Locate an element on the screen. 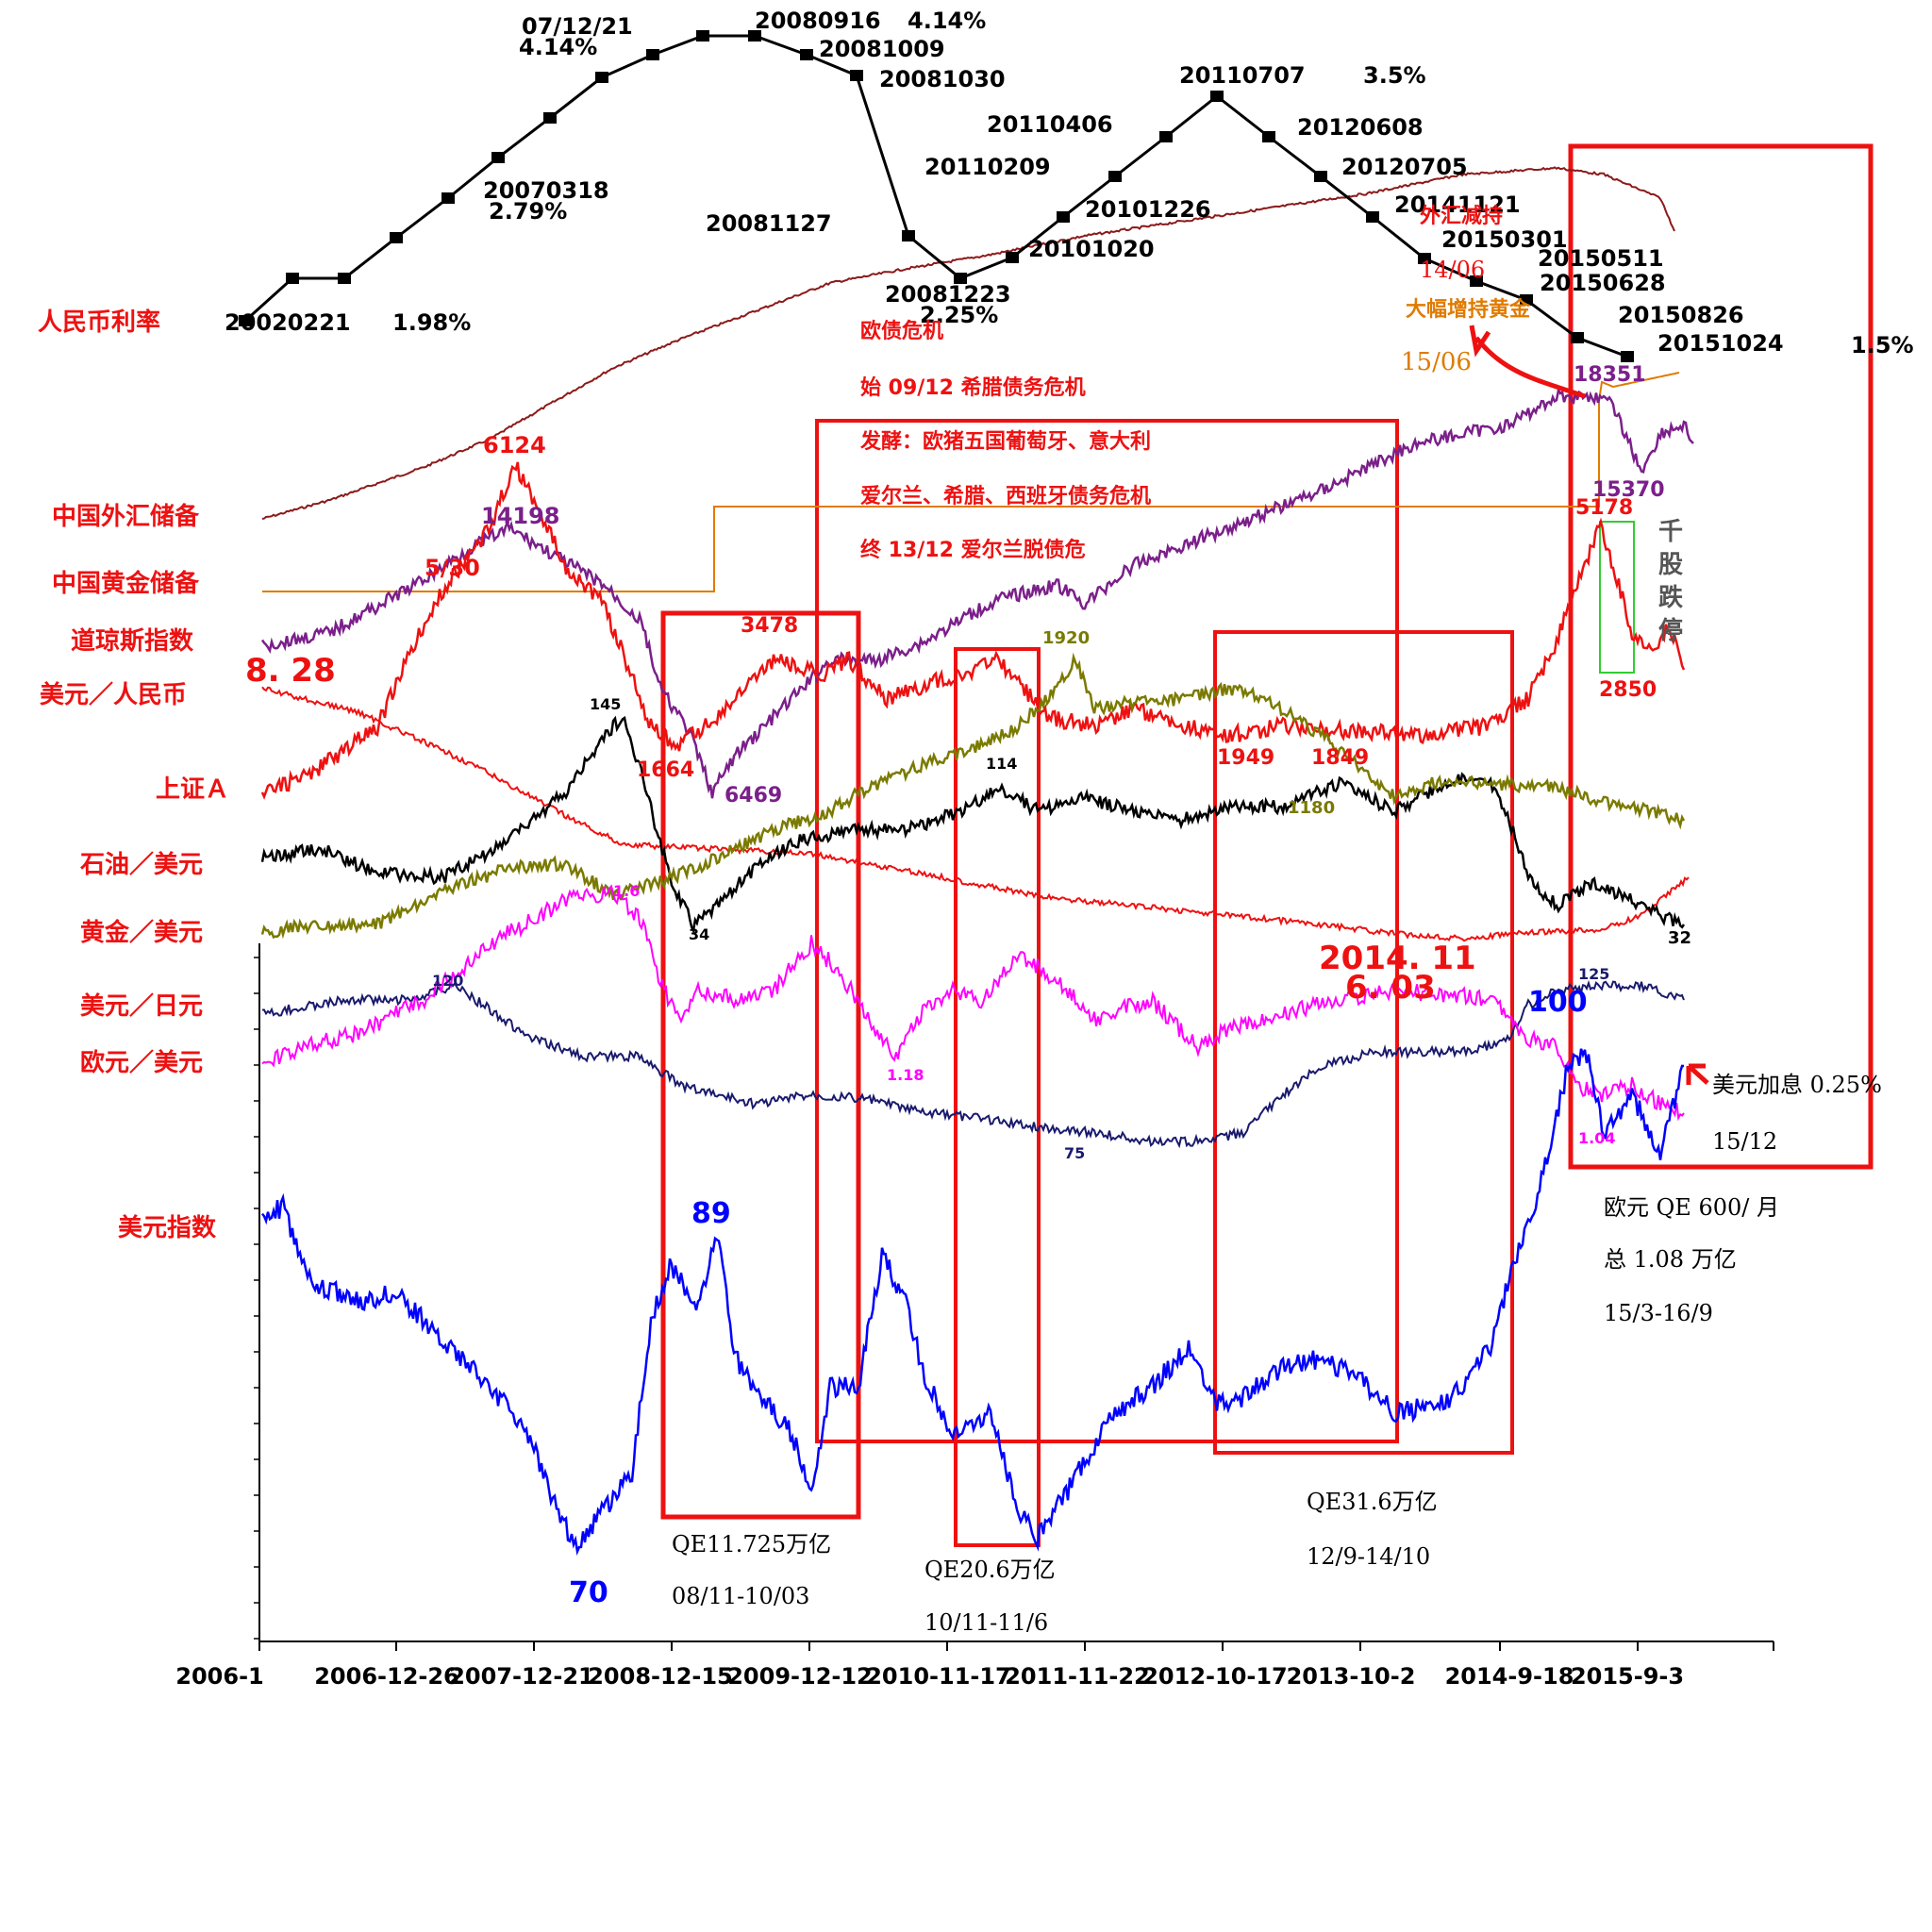 This screenshot has width=1932, height=1932. qe2-box is located at coordinates (998, 1097).